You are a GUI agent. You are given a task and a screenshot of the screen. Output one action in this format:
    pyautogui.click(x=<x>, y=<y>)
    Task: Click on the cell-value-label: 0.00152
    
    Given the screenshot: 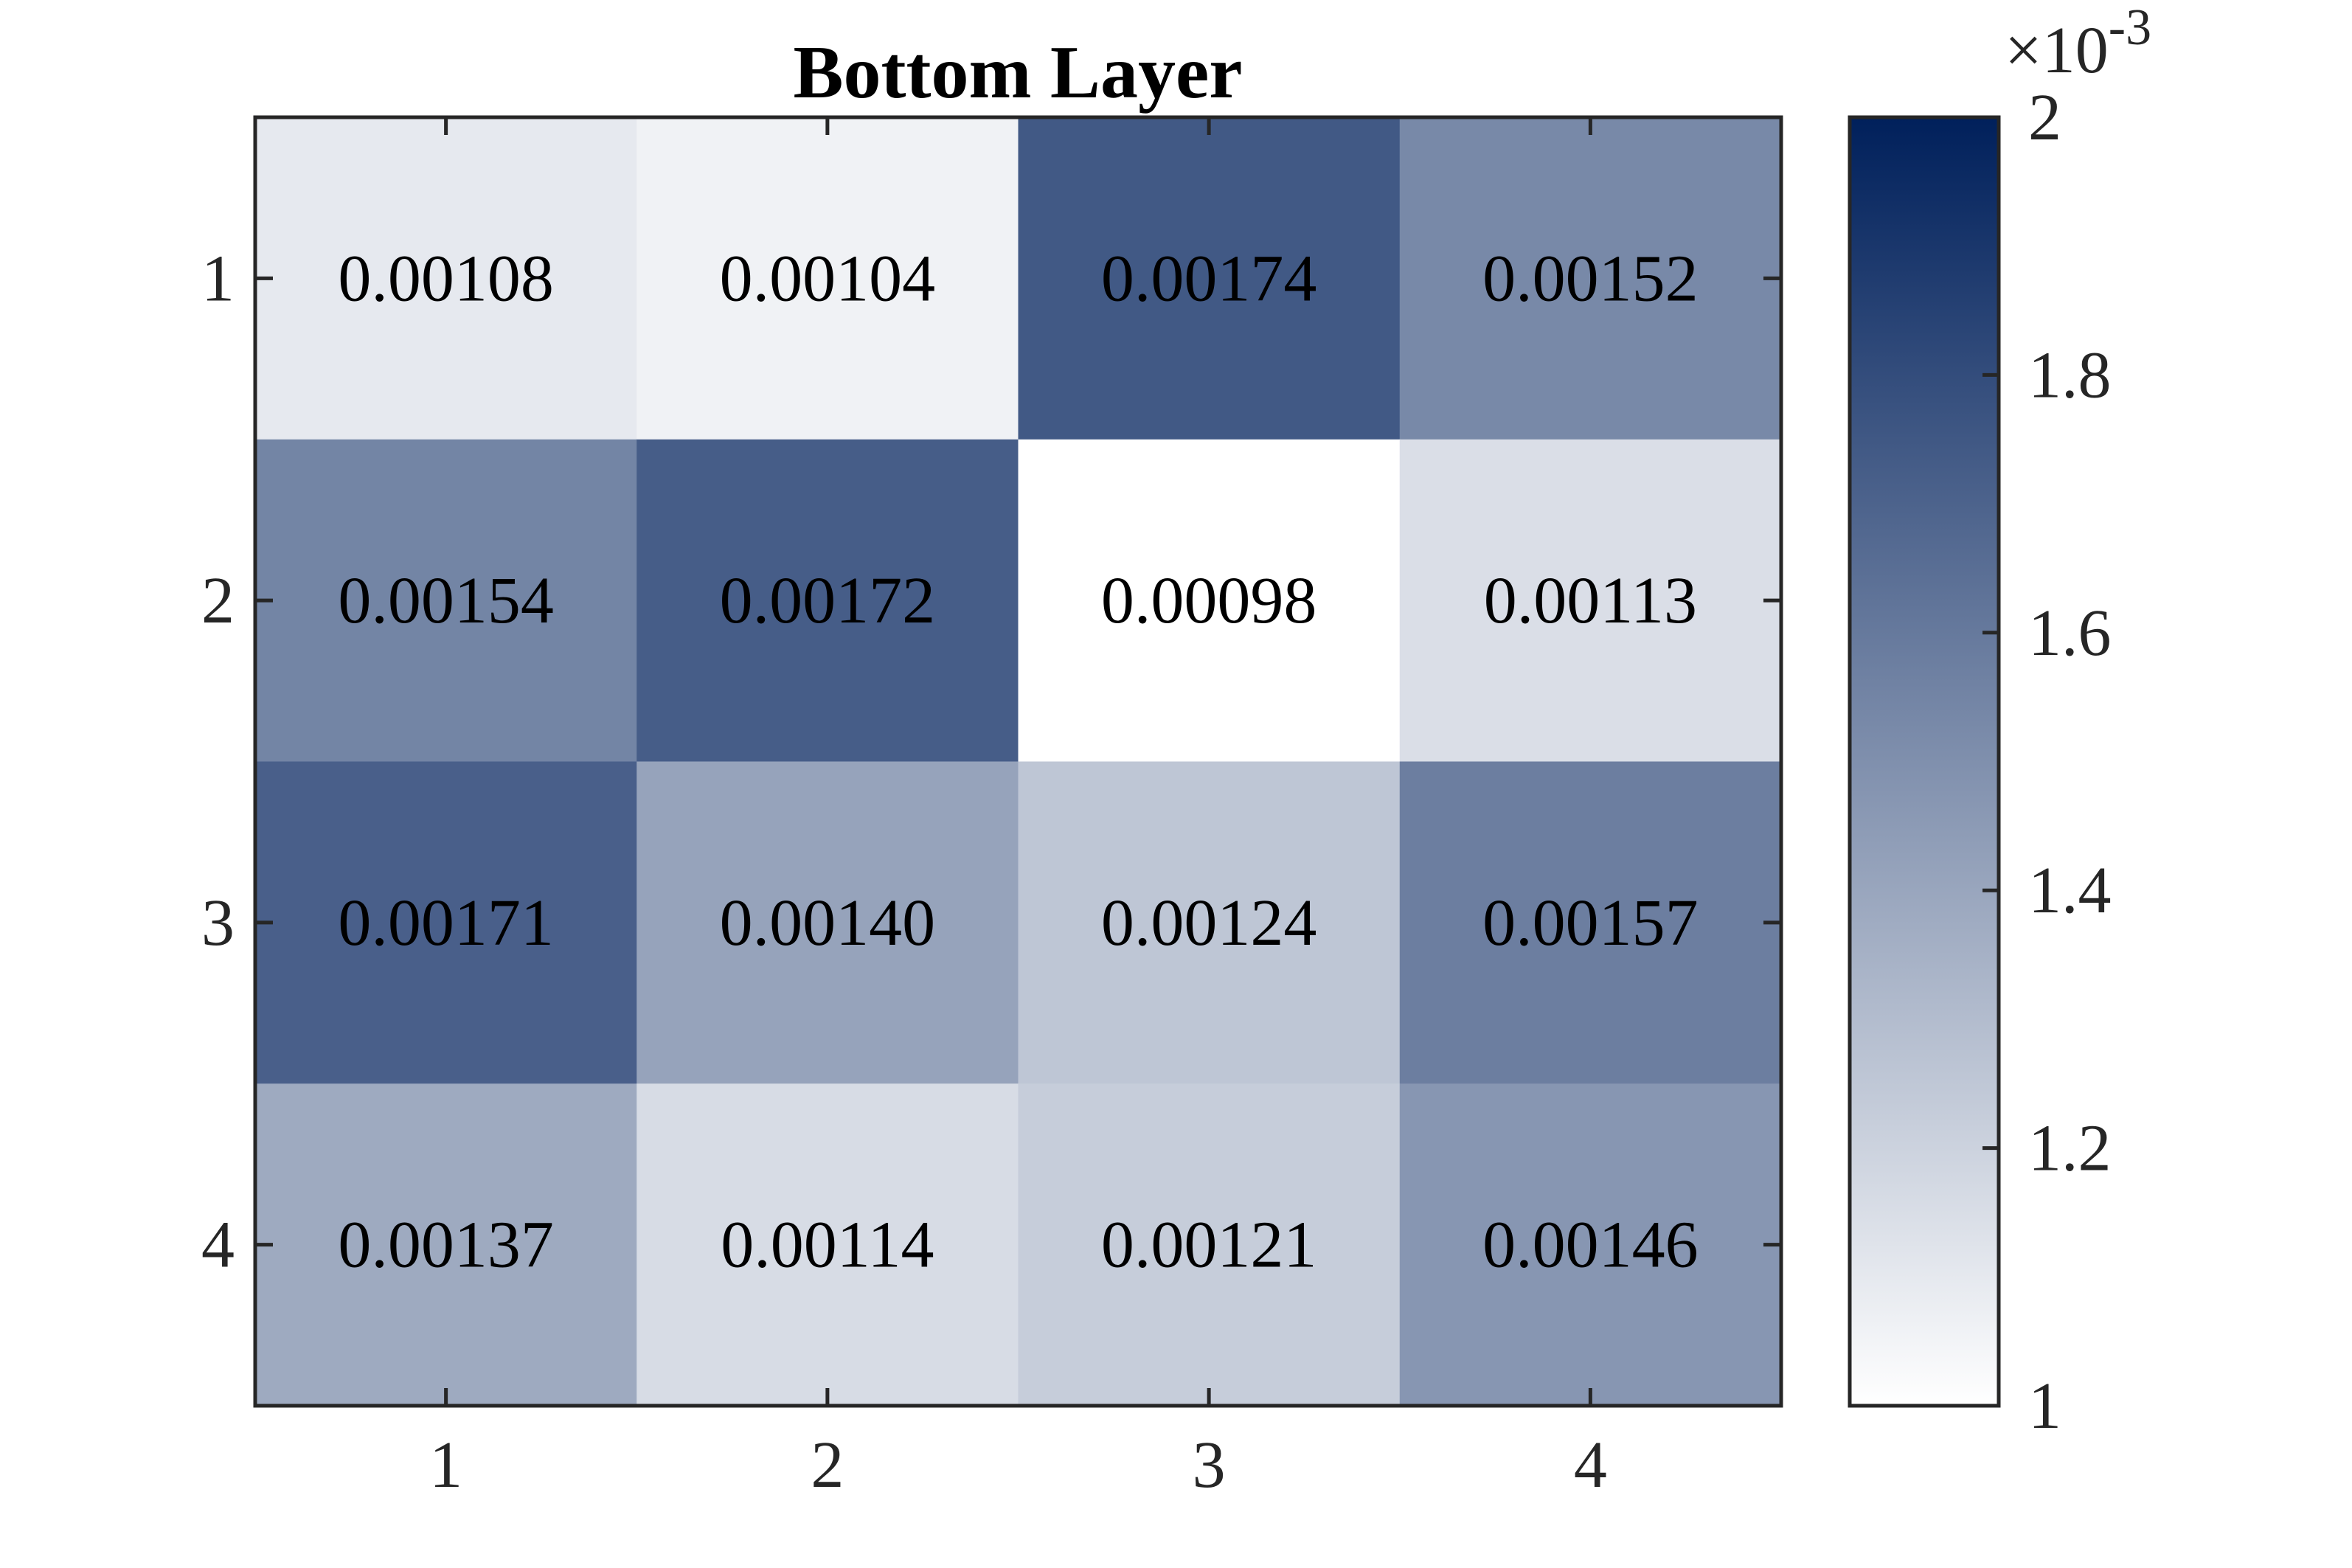 What is the action you would take?
    pyautogui.click(x=1590, y=278)
    